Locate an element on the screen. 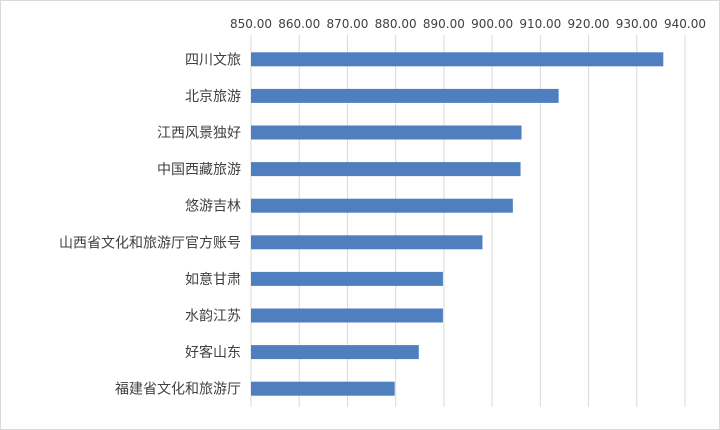  category-label: 如意甘肃 is located at coordinates (213, 279).